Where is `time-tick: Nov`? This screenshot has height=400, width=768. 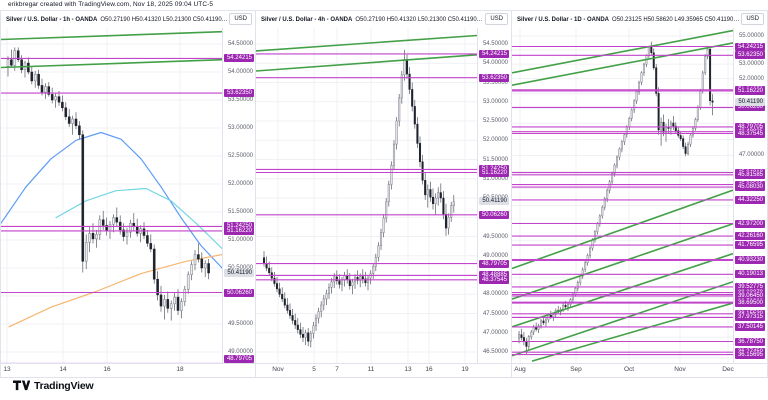
time-tick: Nov is located at coordinates (278, 369).